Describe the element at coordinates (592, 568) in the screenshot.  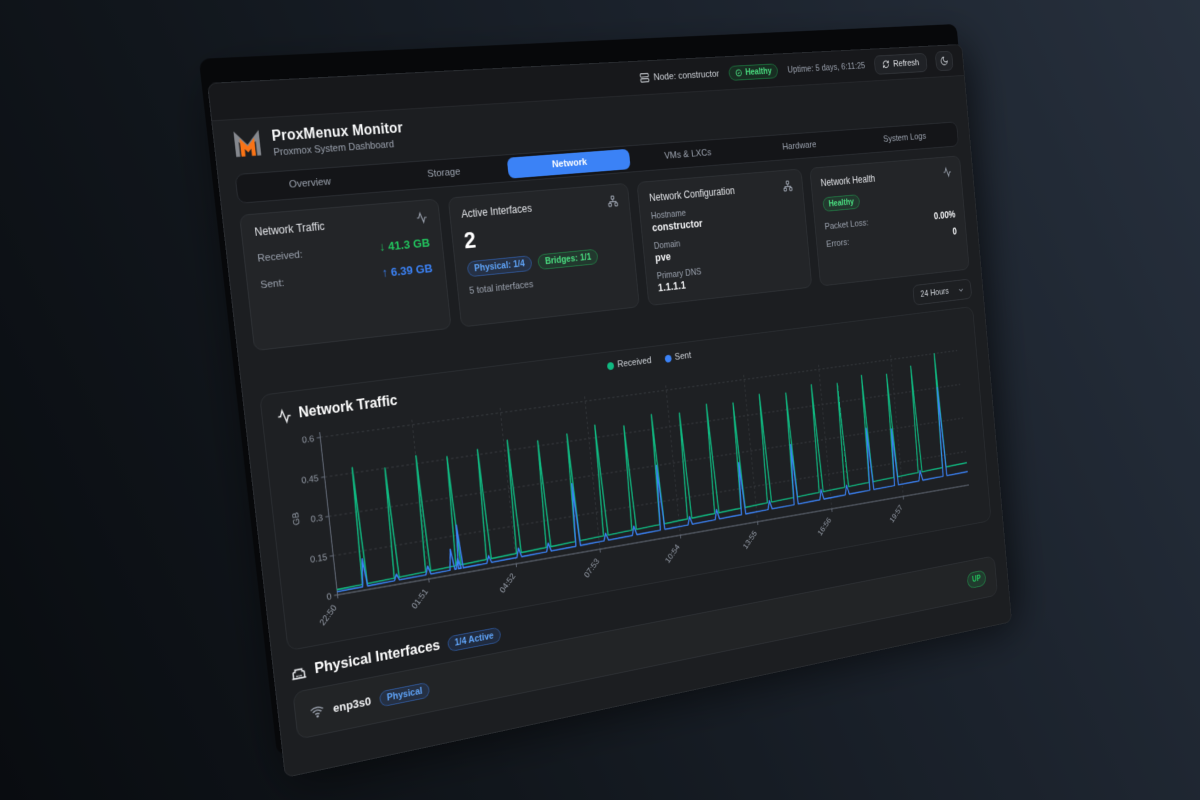
I see `svg-text: 07:53` at that location.